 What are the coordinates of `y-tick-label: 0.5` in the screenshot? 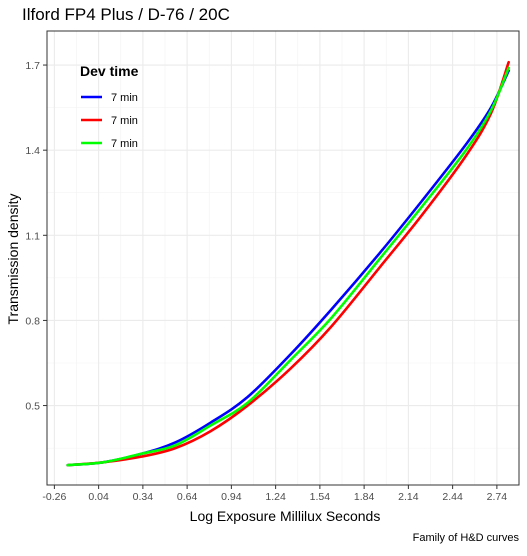 It's located at (32, 407).